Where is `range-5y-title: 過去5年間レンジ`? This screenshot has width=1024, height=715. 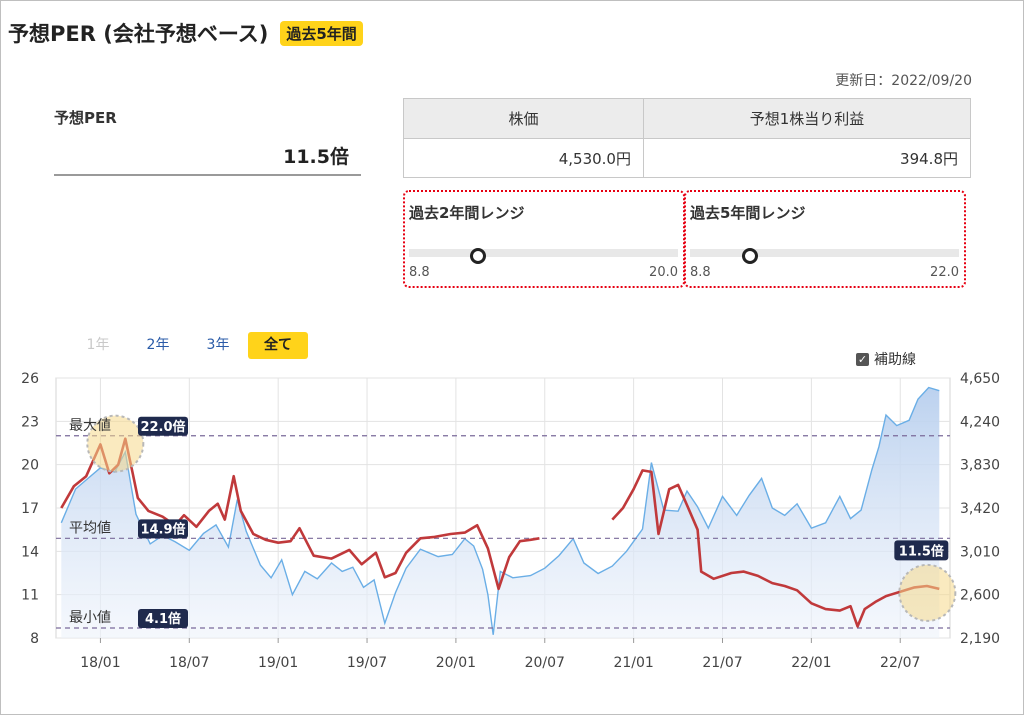 range-5y-title: 過去5年間レンジ is located at coordinates (748, 213).